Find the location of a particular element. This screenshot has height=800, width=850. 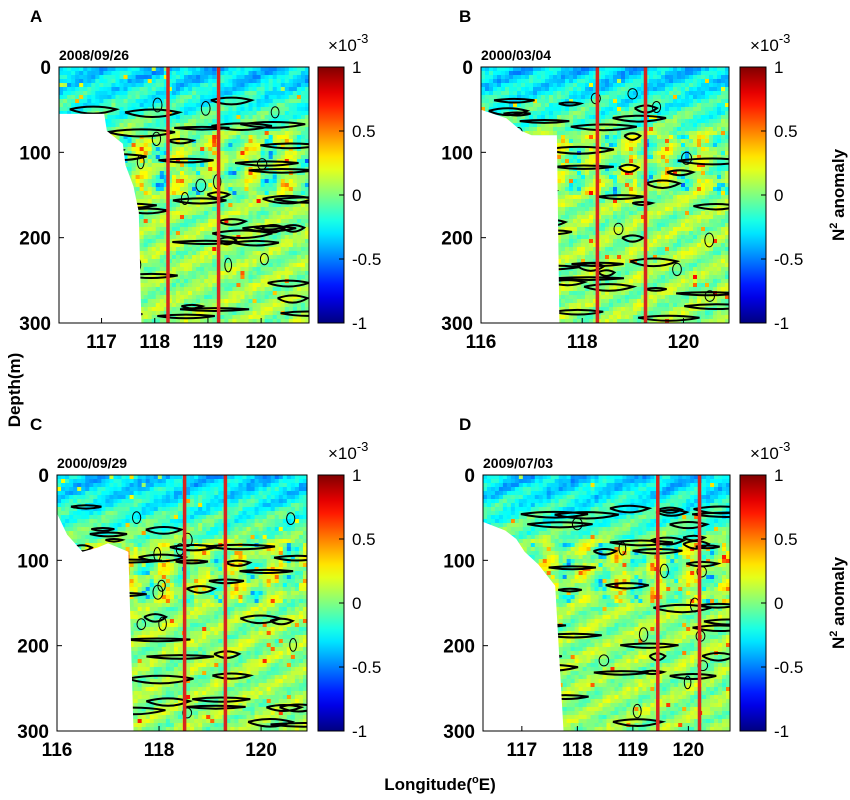

panel-date: 2009/07/03 is located at coordinates (518, 463).